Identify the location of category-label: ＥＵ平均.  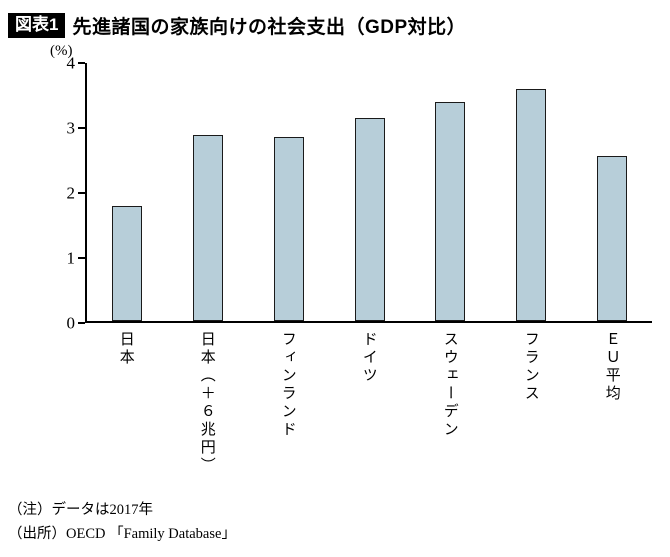
(612, 367).